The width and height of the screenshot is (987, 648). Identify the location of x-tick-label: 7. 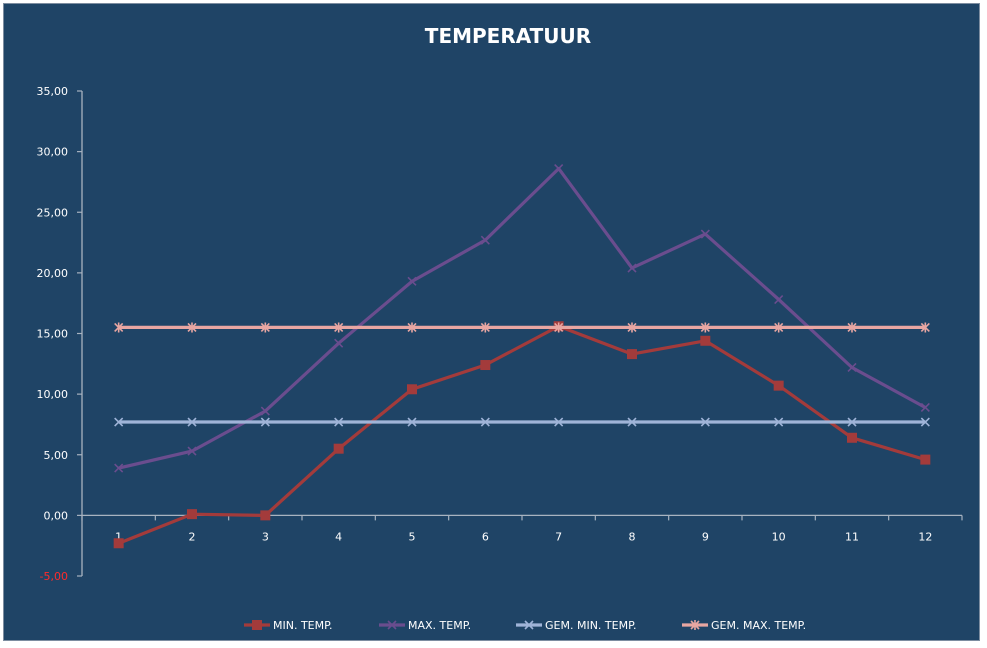
(558, 536).